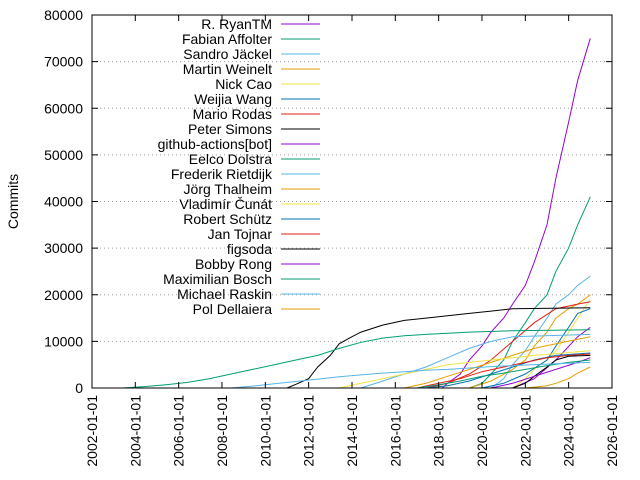  What do you see at coordinates (233, 264) in the screenshot?
I see `legend-entry-label: Bobby Rong` at bounding box center [233, 264].